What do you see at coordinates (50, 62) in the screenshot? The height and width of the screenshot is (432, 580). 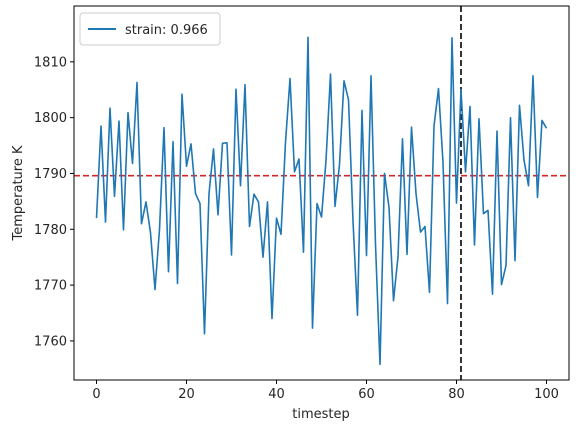 I see `y-tick-label: 1810` at bounding box center [50, 62].